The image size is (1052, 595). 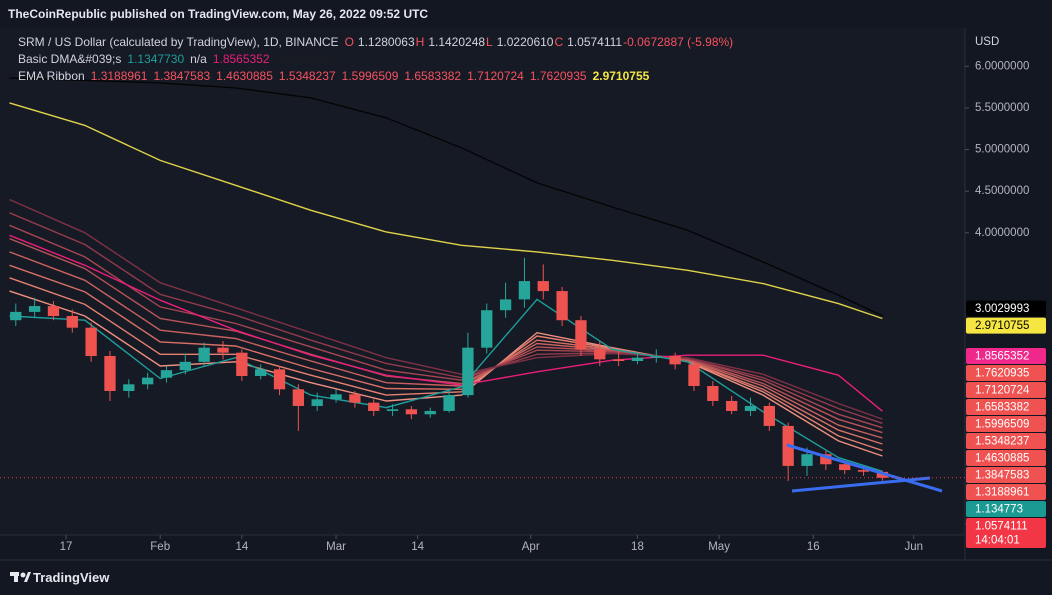 I want to click on price-label: 1.7120724, so click(x=1002, y=391).